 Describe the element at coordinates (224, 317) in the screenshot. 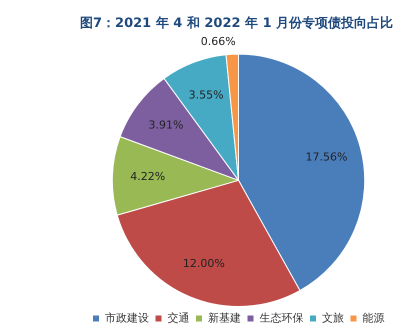

I see `legend-label: 新基建` at that location.